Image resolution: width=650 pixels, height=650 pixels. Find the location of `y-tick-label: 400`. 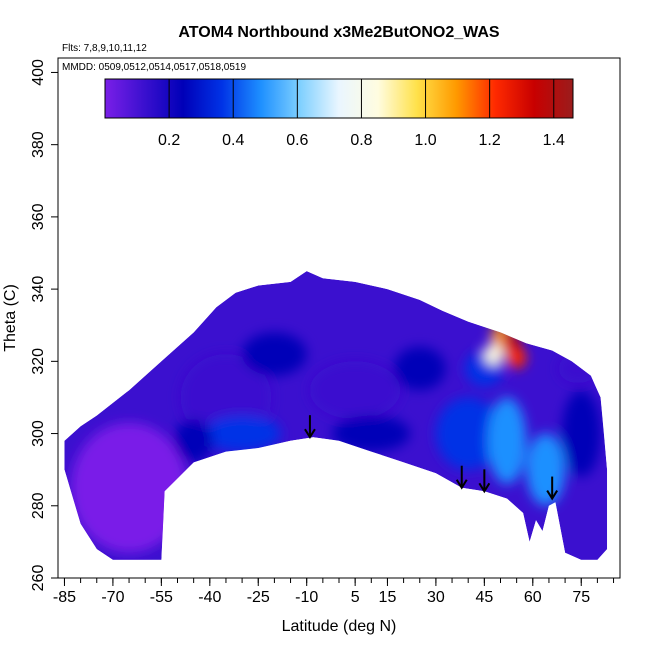

y-tick-label: 400 is located at coordinates (38, 72).